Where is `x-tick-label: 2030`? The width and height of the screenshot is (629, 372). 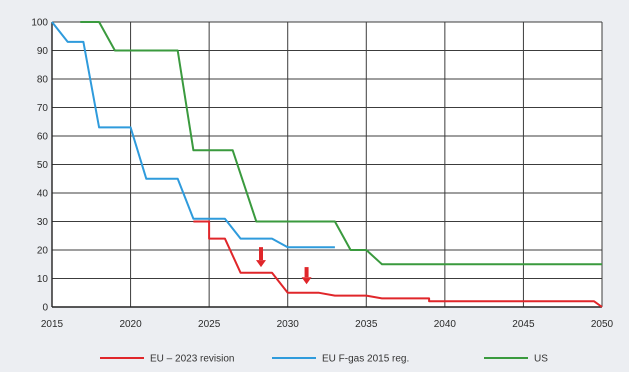
x-tick-label: 2030 is located at coordinates (288, 324).